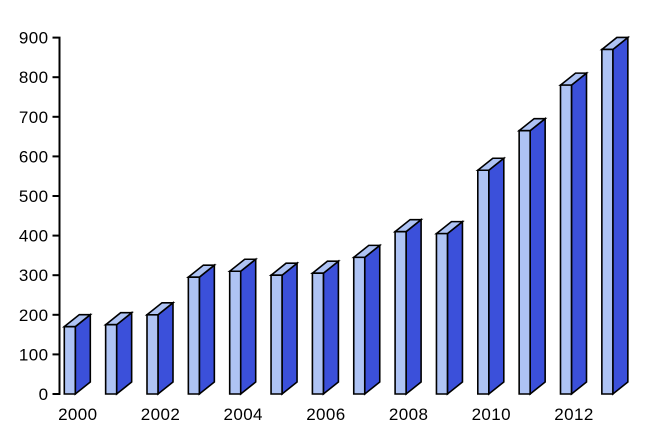 This screenshot has height=436, width=650. Describe the element at coordinates (566, 239) in the screenshot. I see `bar-2012-front-face` at that location.